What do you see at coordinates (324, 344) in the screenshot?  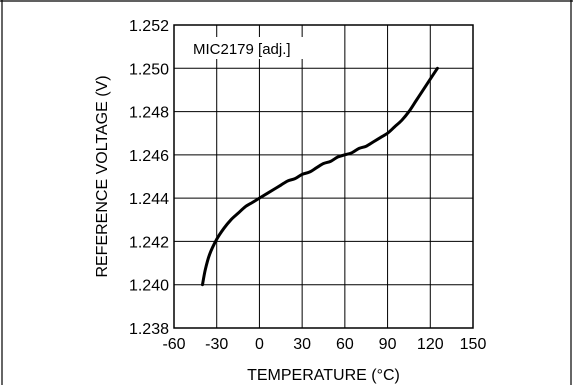 I see `x-tick-labels: -60 -30 0 30 60 90 120 150` at bounding box center [324, 344].